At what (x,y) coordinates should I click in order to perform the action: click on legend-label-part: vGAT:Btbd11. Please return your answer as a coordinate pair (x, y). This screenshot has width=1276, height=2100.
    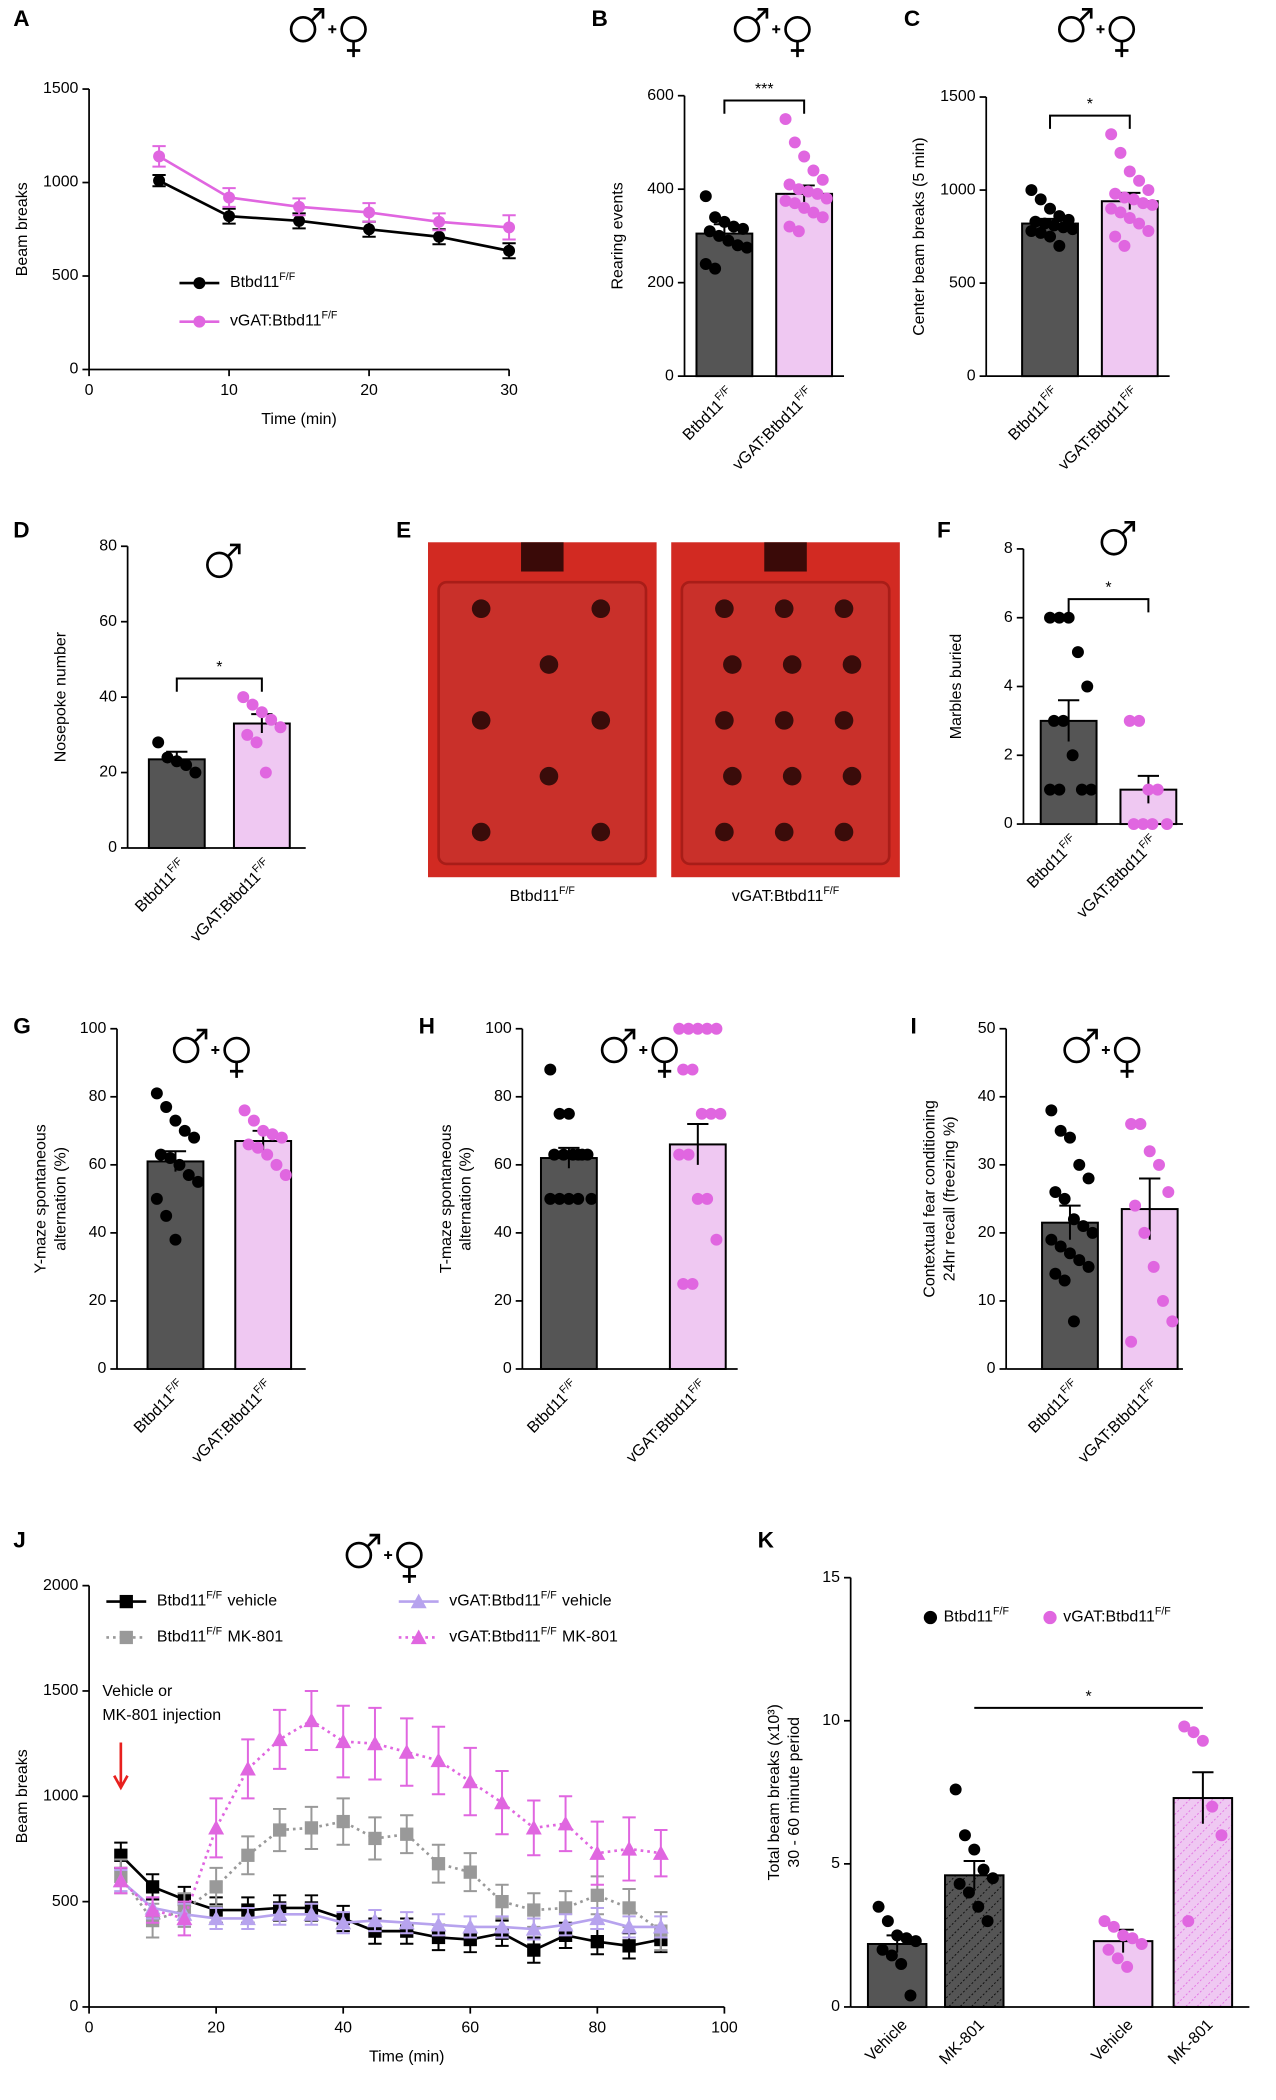
    Looking at the image, I should click on (495, 1601).